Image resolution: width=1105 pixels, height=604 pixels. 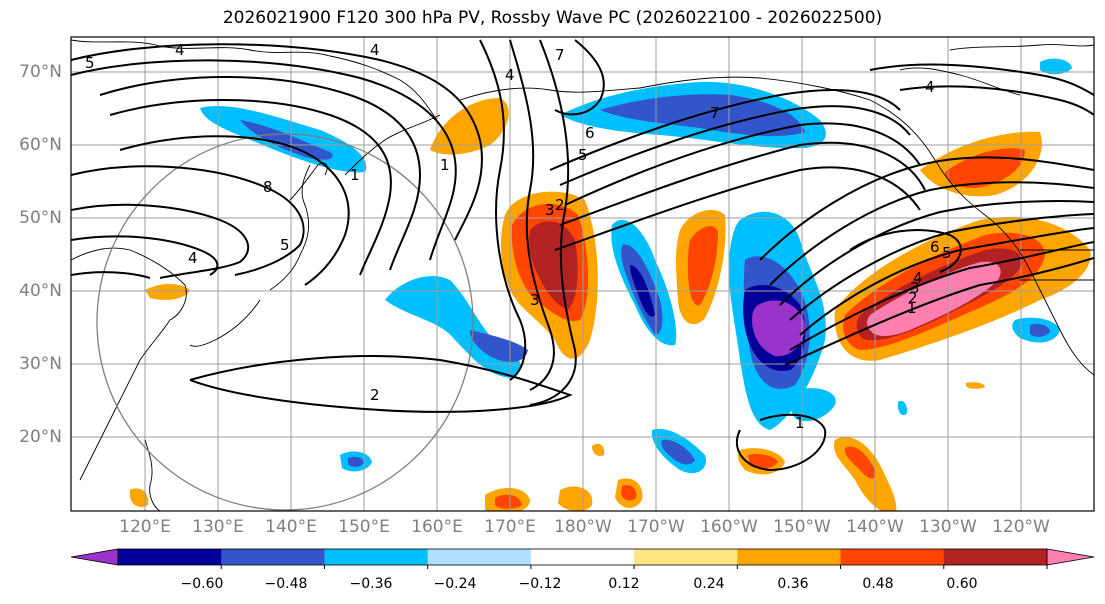 I want to click on colorbar-extend-min, so click(x=94, y=557).